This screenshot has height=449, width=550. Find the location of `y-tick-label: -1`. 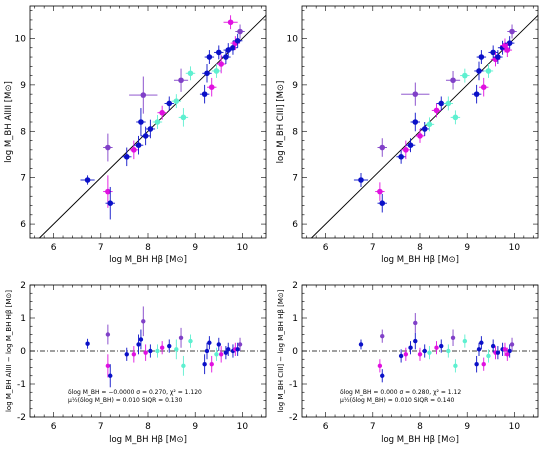

y-tick-label: -1 is located at coordinates (293, 385).